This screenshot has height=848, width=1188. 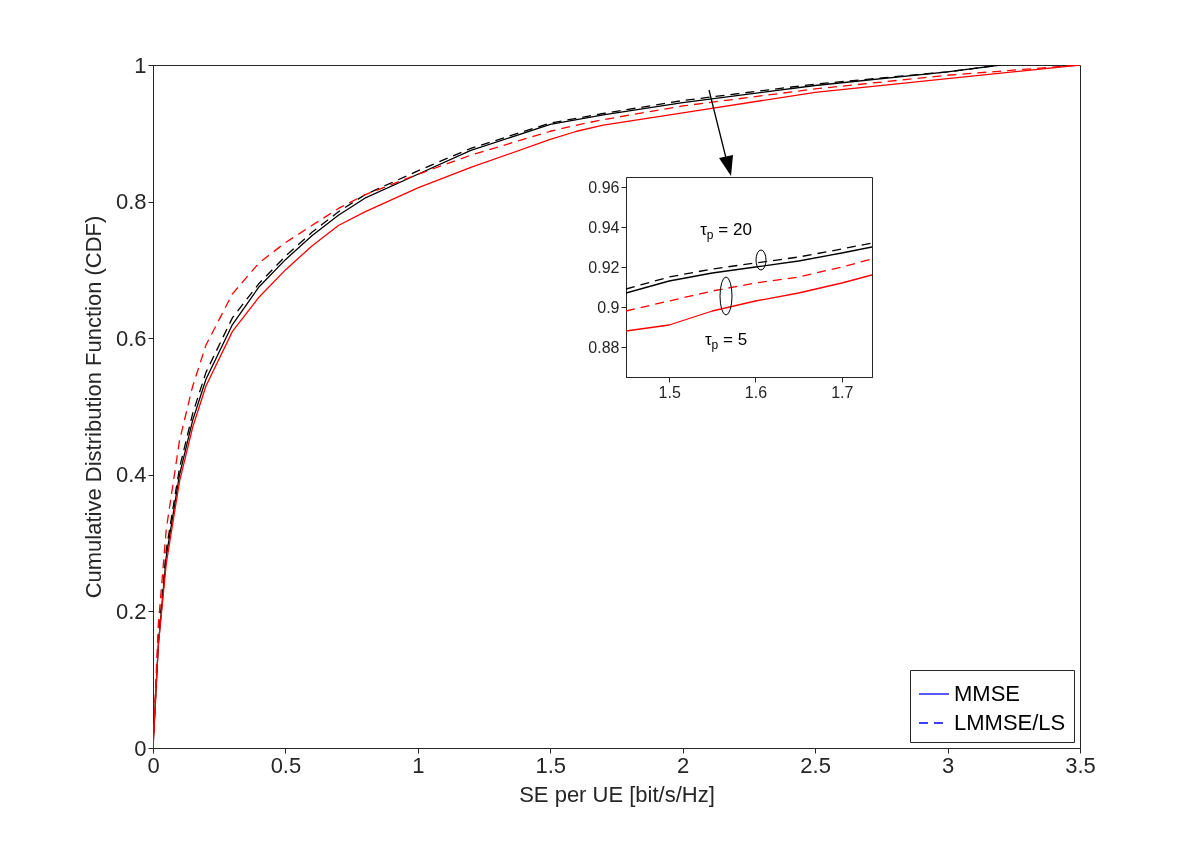 What do you see at coordinates (1010, 722) in the screenshot?
I see `legend-label: LMMSE/LS` at bounding box center [1010, 722].